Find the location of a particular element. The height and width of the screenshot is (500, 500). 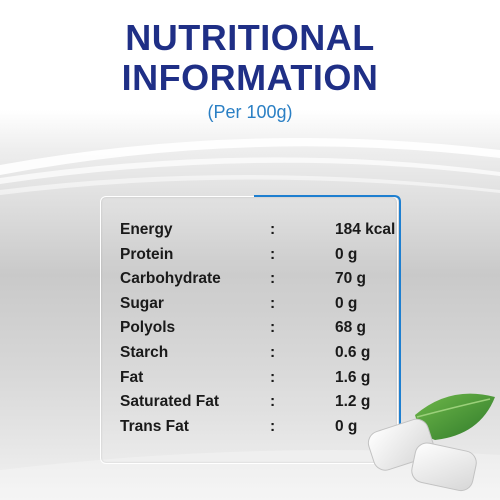

nutrient-value: 1.6 g is located at coordinates (353, 377).